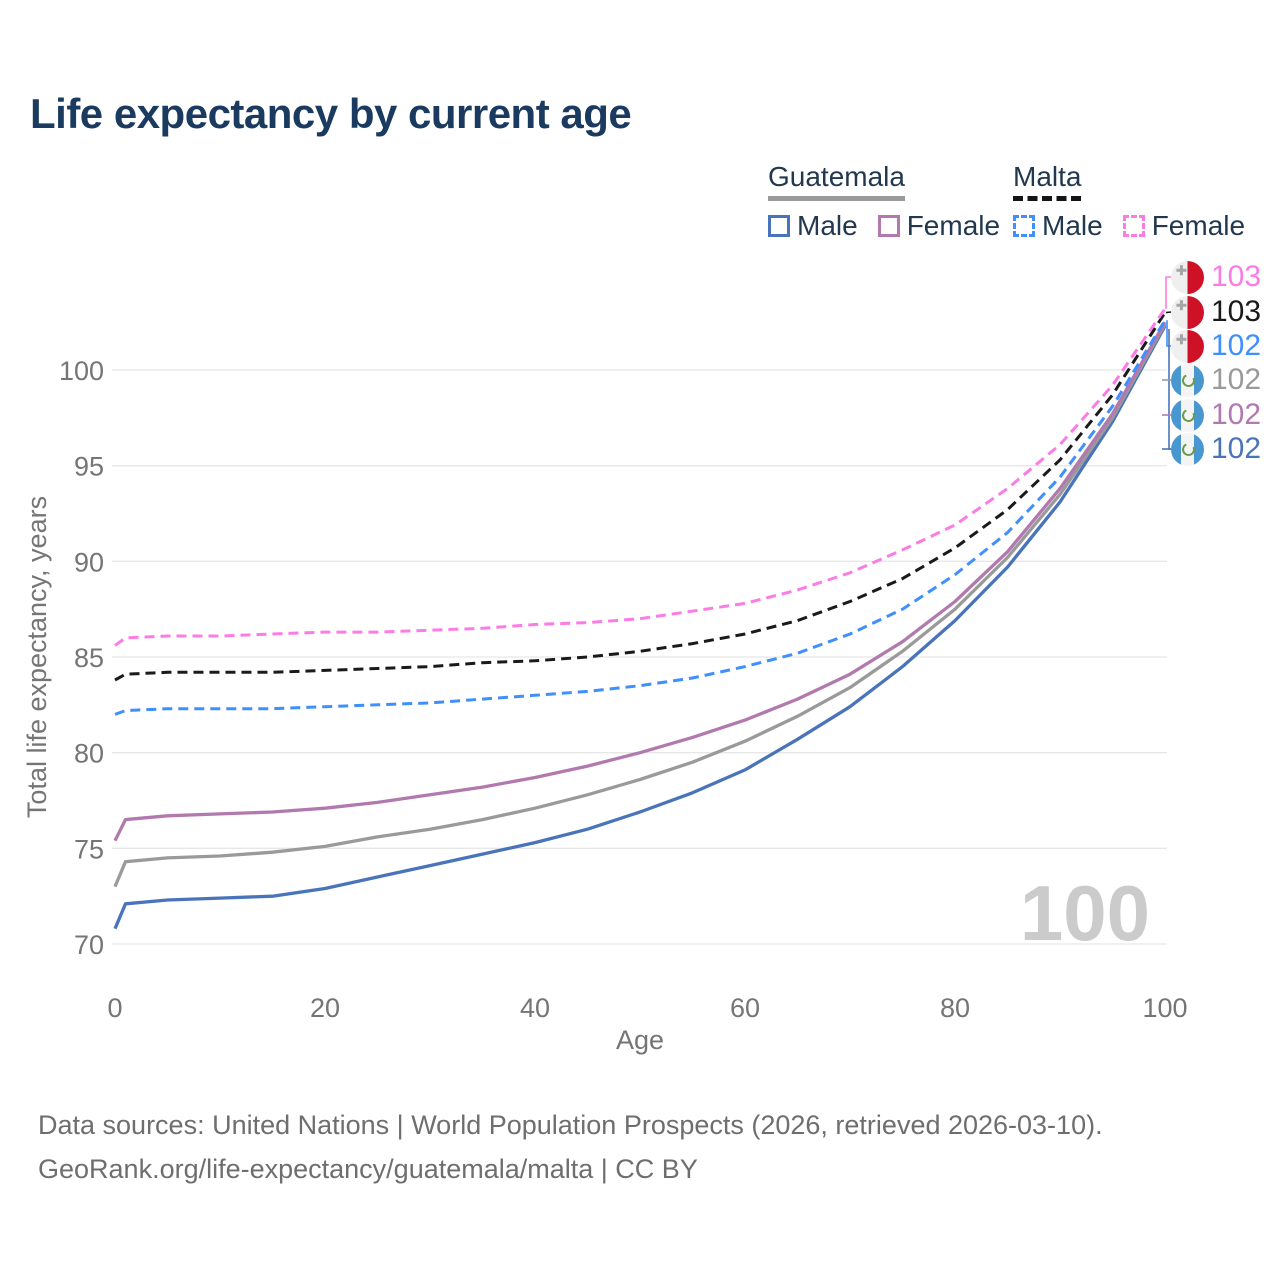 The image size is (1280, 1280). Describe the element at coordinates (1129, 201) in the screenshot. I see `legend-group-malta: Malta Male Female` at that location.